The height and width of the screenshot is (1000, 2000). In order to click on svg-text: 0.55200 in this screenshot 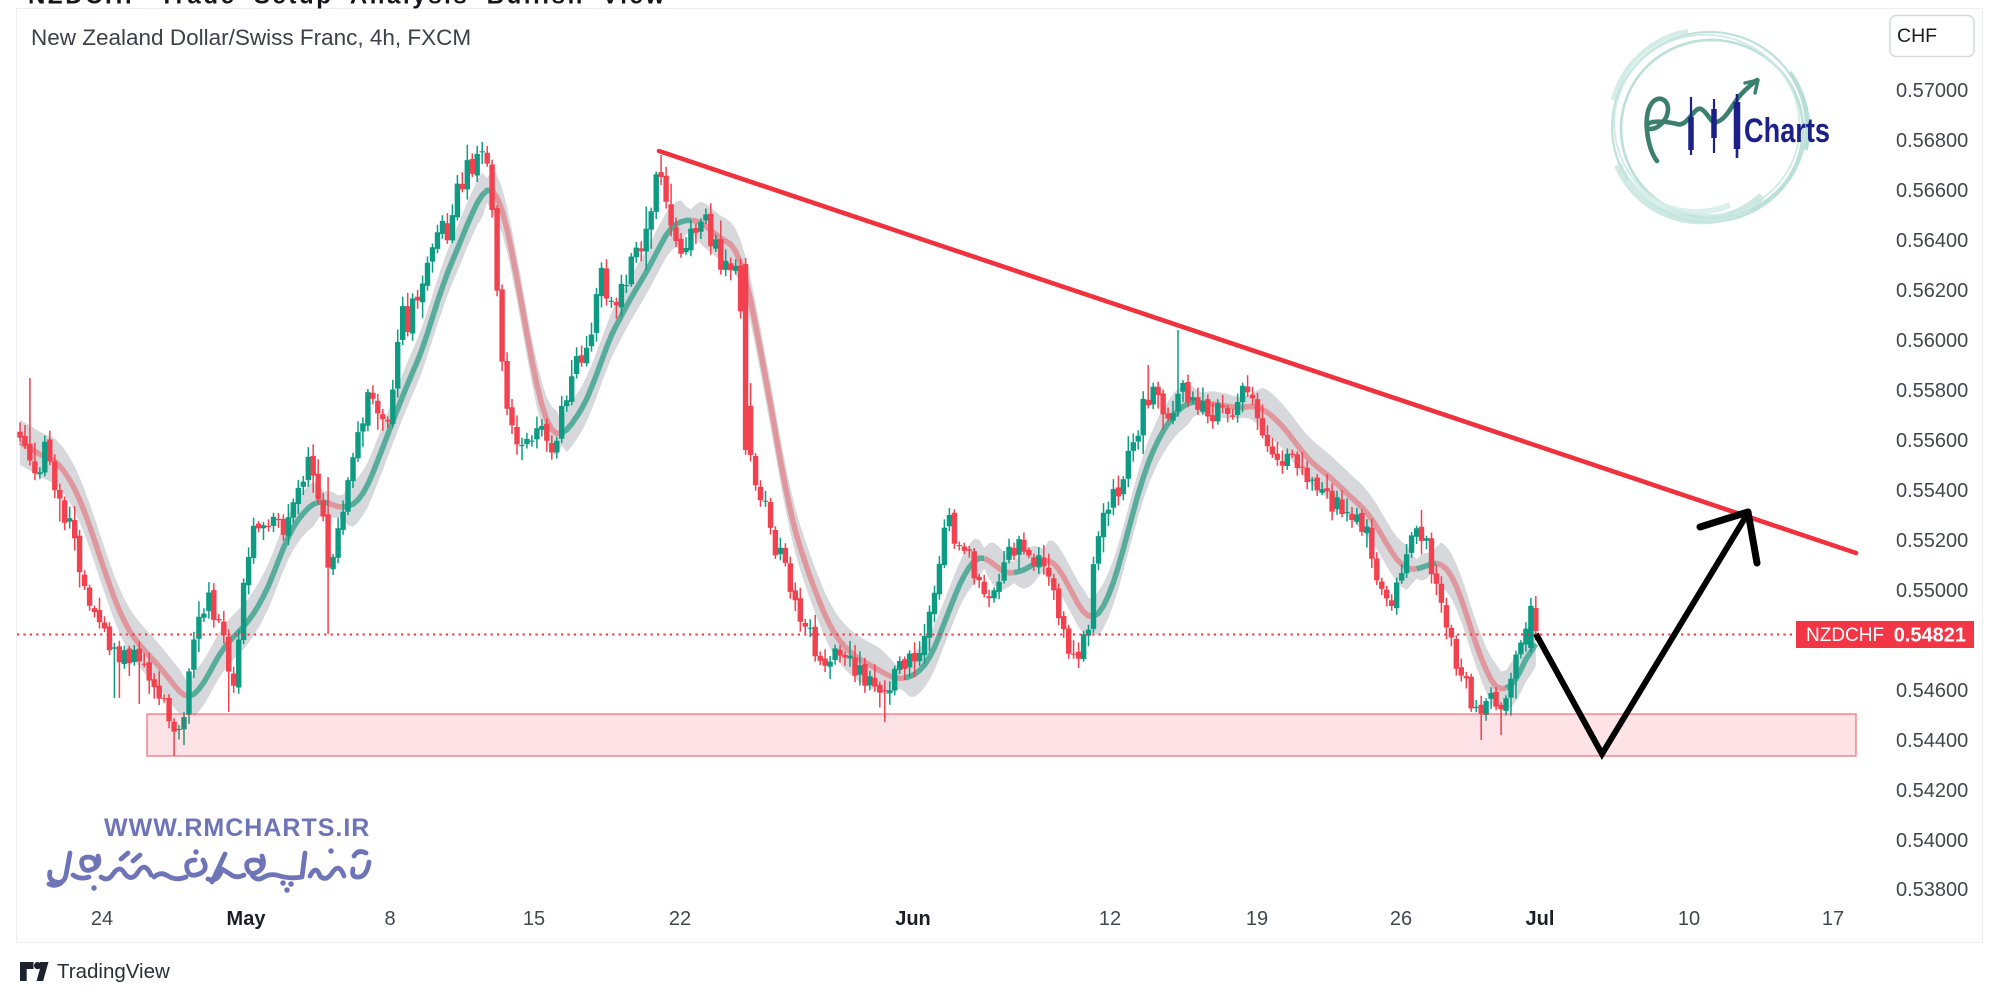, I will do `click(1932, 541)`.